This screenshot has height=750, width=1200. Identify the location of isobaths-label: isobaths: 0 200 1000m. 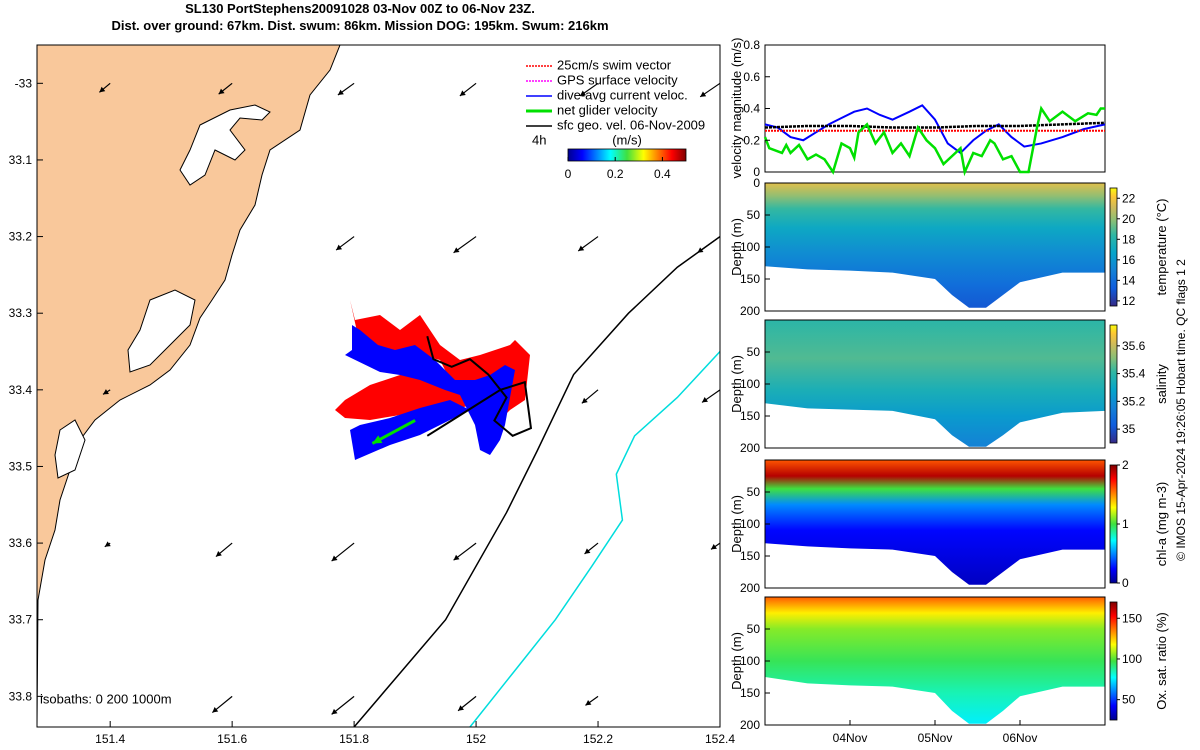
(106, 698).